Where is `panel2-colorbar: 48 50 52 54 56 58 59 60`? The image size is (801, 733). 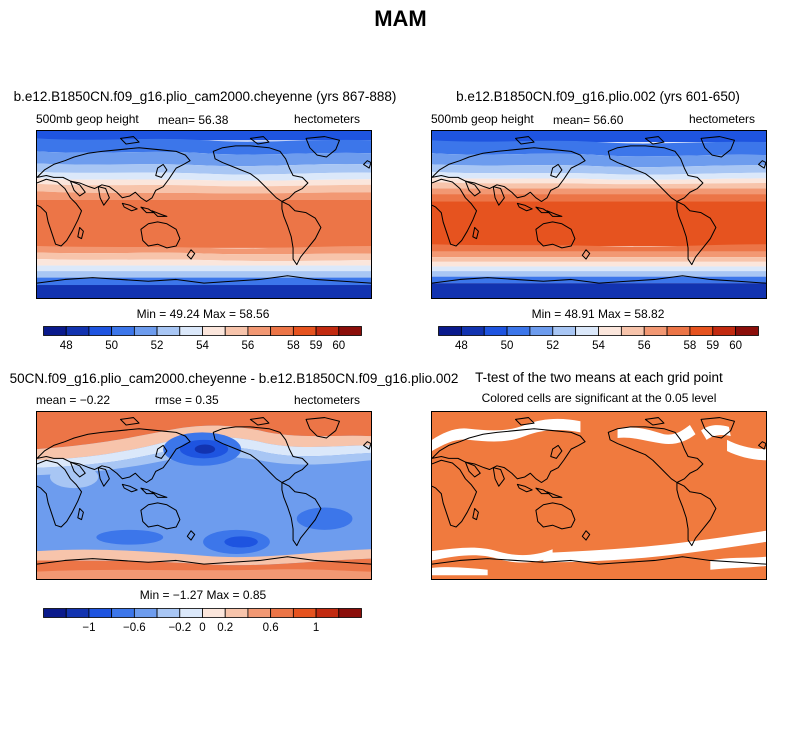 panel2-colorbar: 48 50 52 54 56 58 59 60 is located at coordinates (598, 339).